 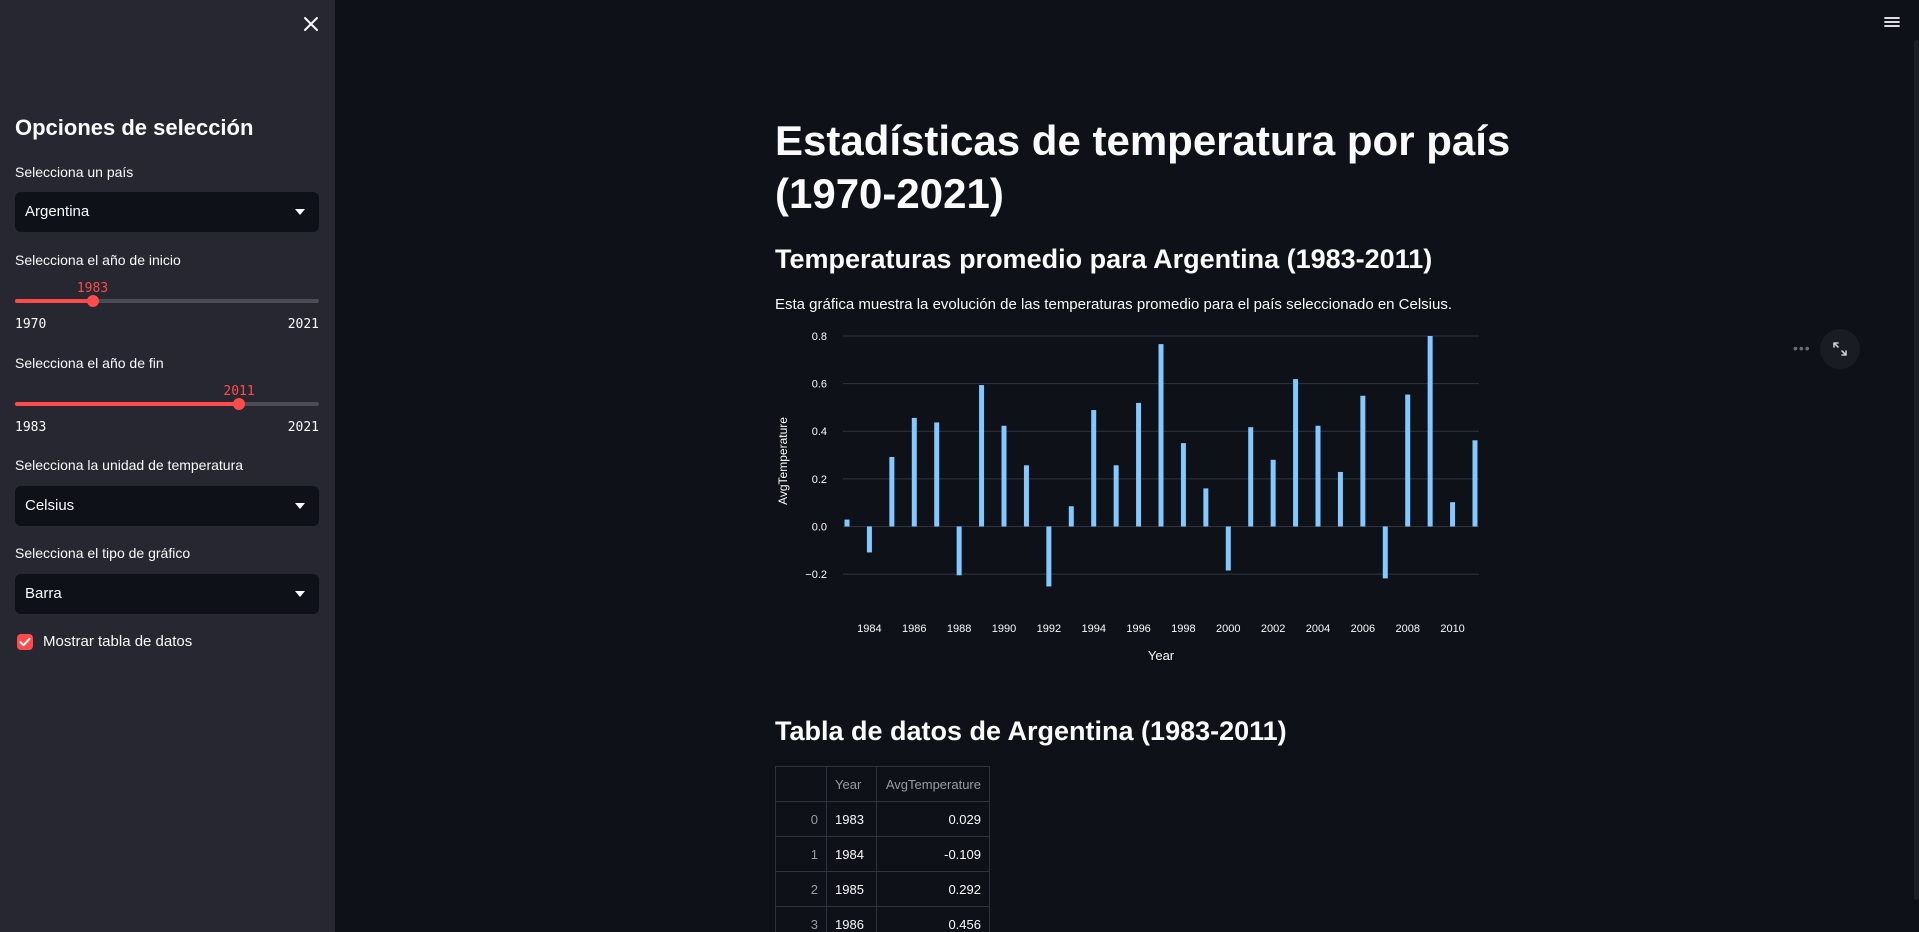 What do you see at coordinates (167, 427) in the screenshot?
I see `end-year-range: 1983 2021` at bounding box center [167, 427].